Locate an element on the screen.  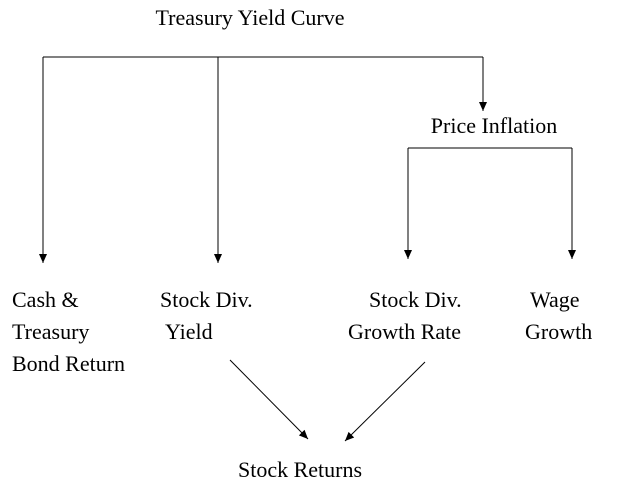
diagram-title: Treasury Yield Curve is located at coordinates (249, 17).